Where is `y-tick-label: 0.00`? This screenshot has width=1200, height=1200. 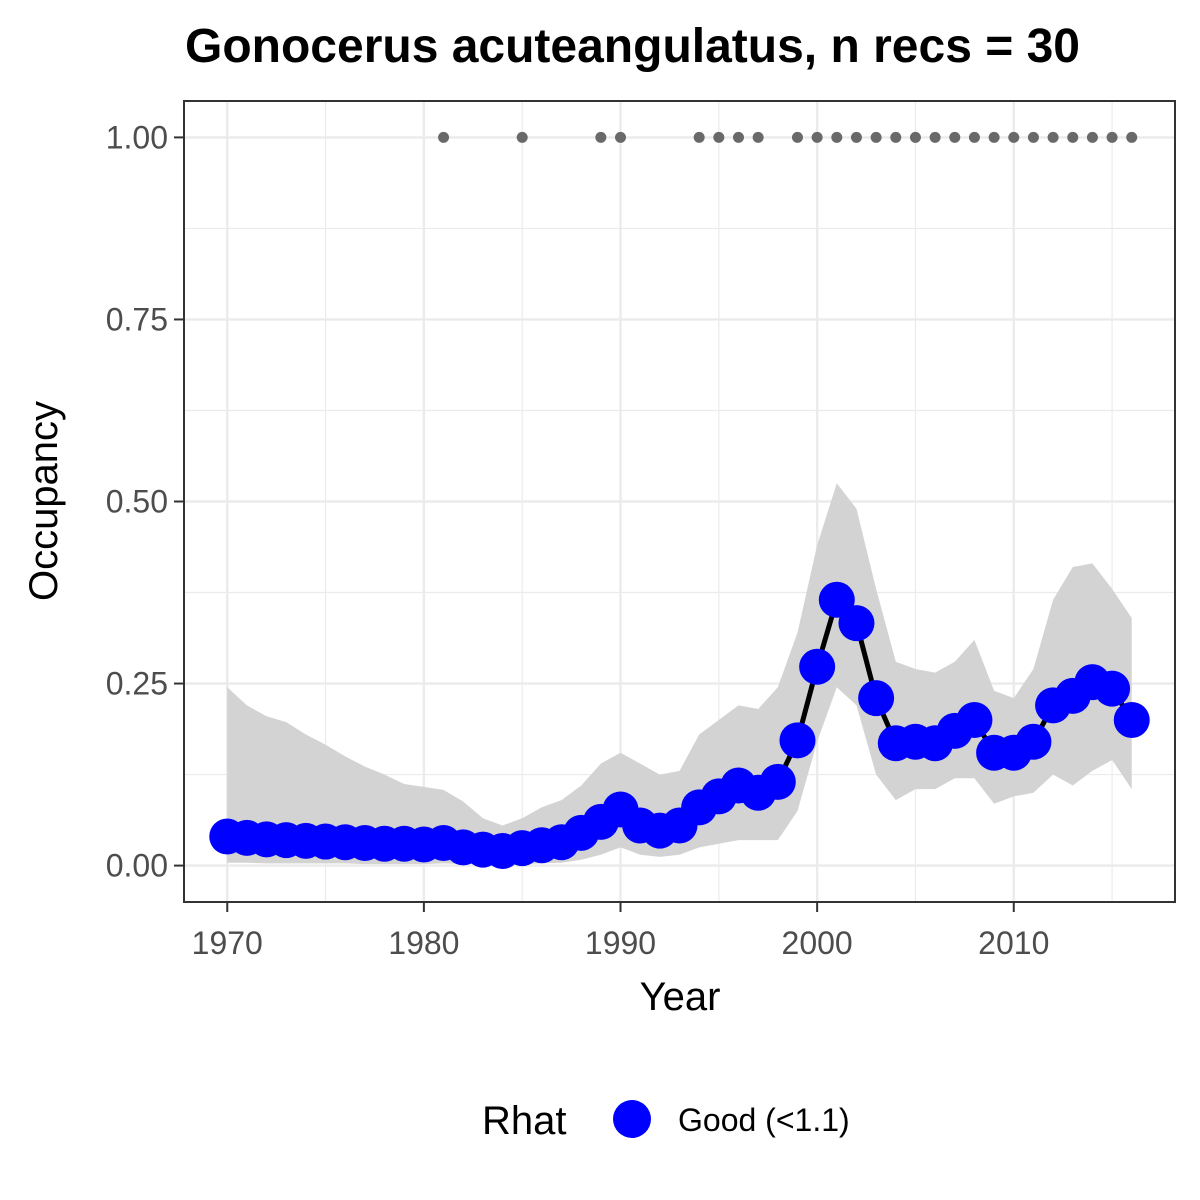
y-tick-label: 0.00 is located at coordinates (137, 866).